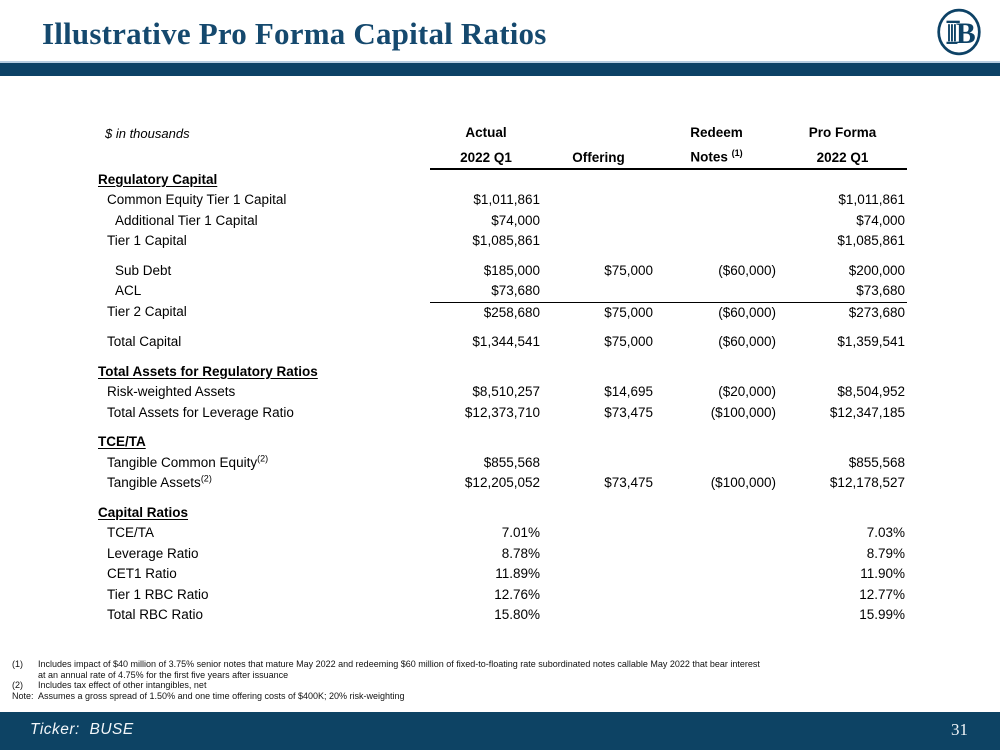 The height and width of the screenshot is (750, 1000). Describe the element at coordinates (598, 156) in the screenshot. I see `col-header-offering-line2: Offering` at that location.